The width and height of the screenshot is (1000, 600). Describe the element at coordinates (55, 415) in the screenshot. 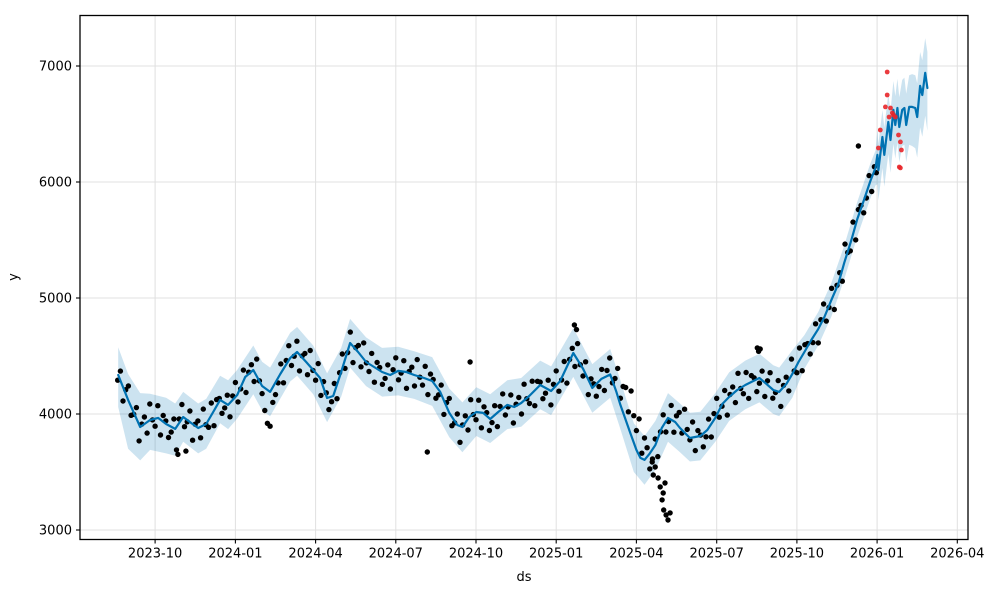

I see `y-tick-label: 4000` at that location.